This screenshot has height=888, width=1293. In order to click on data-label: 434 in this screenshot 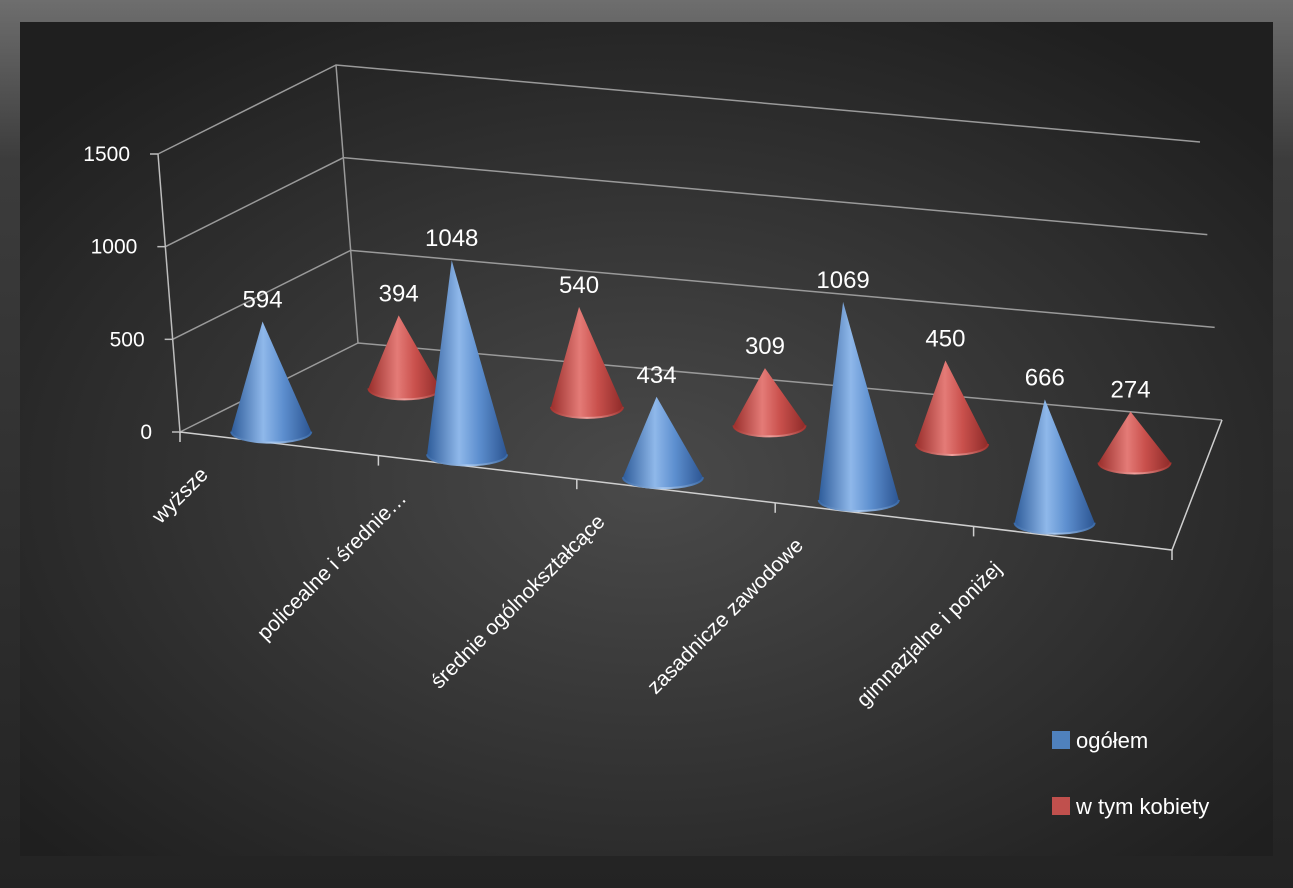, I will do `click(657, 375)`.